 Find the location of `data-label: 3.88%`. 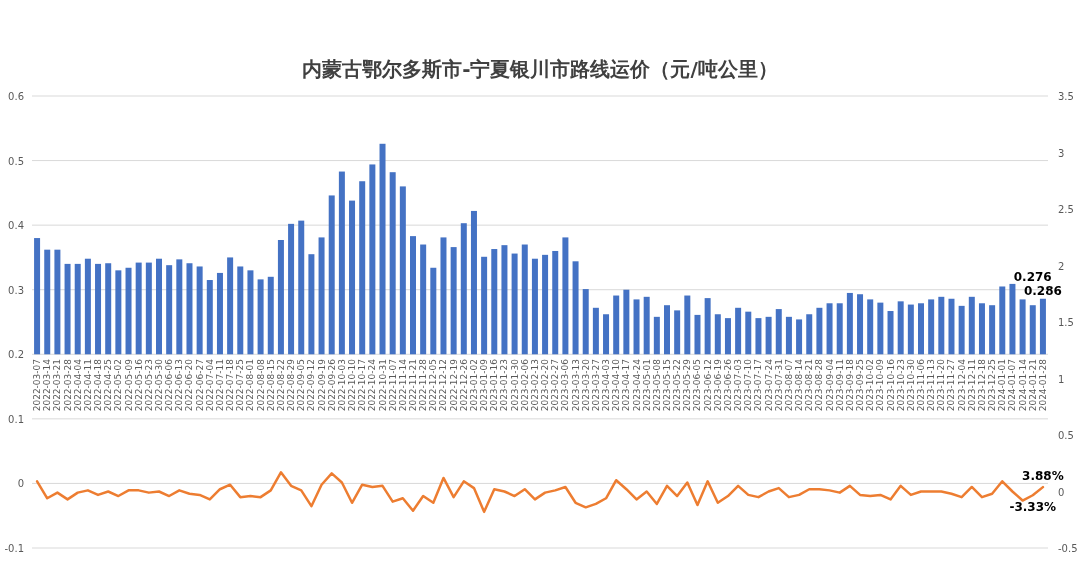

data-label: 3.88% is located at coordinates (1043, 476).